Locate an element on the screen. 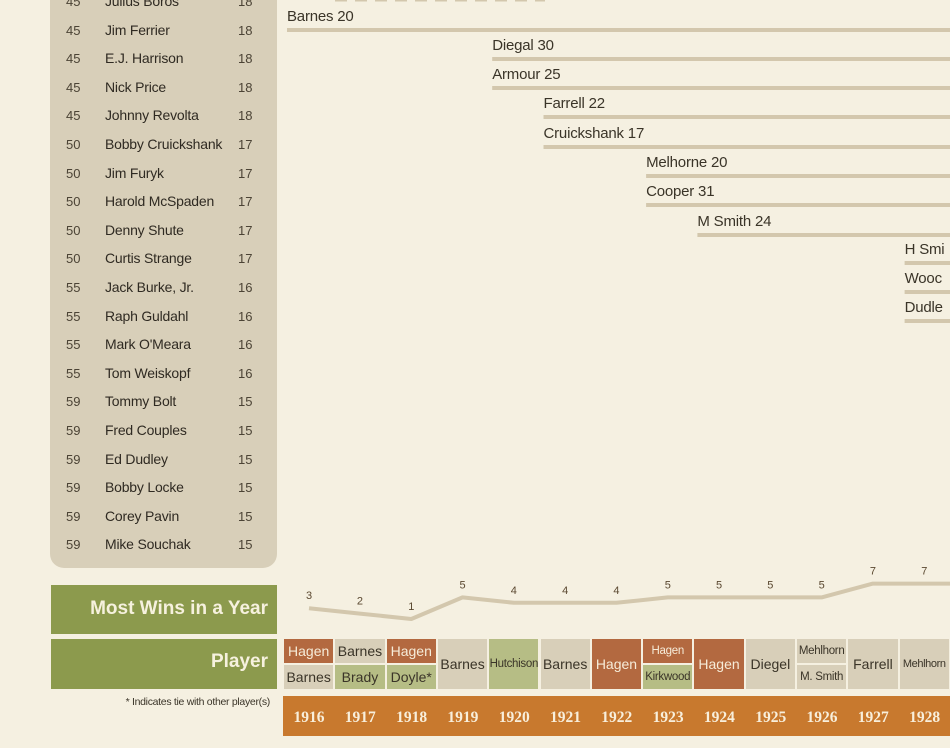  player-name: Corey Pavin is located at coordinates (142, 515).